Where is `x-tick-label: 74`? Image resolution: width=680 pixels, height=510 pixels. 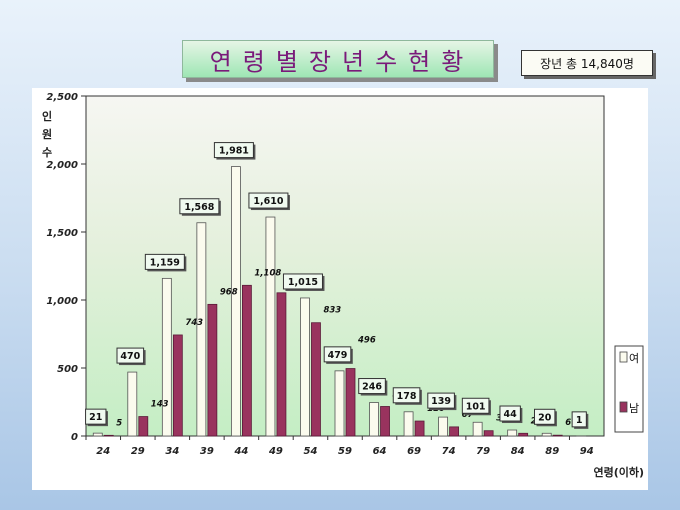 x-tick-label: 74 is located at coordinates (449, 451).